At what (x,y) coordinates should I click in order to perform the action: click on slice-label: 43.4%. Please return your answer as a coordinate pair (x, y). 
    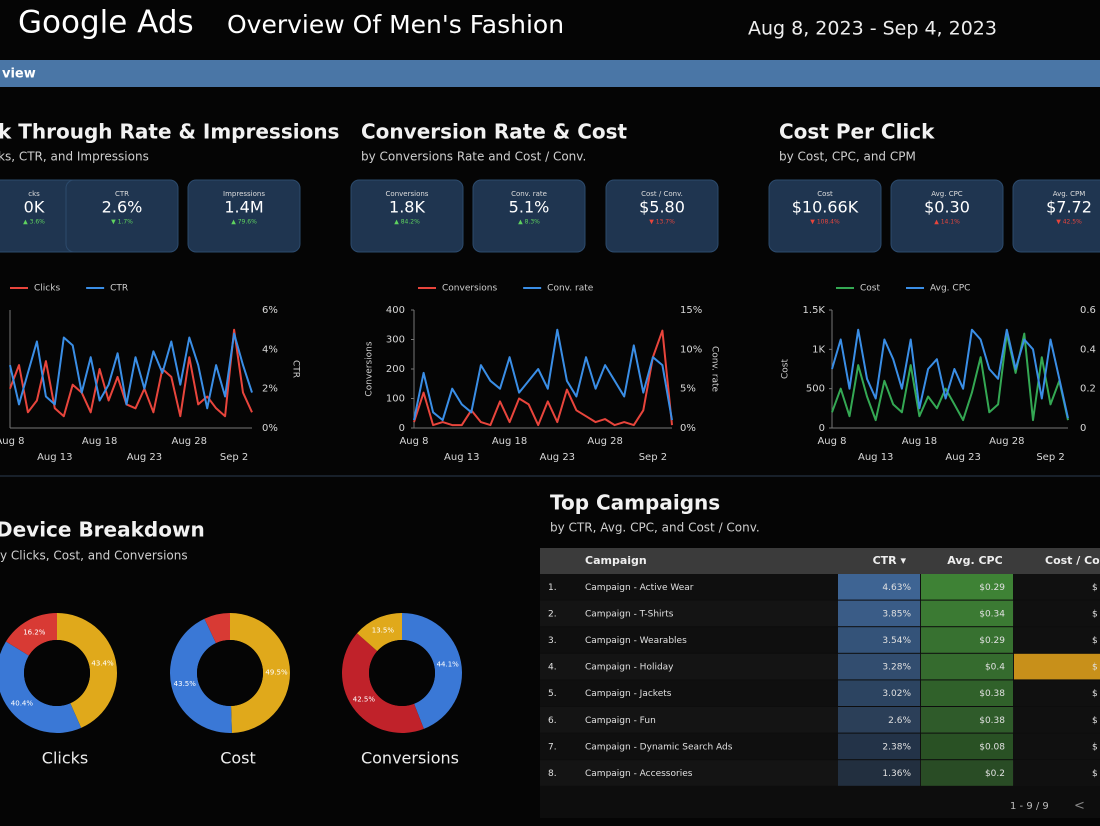
    Looking at the image, I should click on (102, 663).